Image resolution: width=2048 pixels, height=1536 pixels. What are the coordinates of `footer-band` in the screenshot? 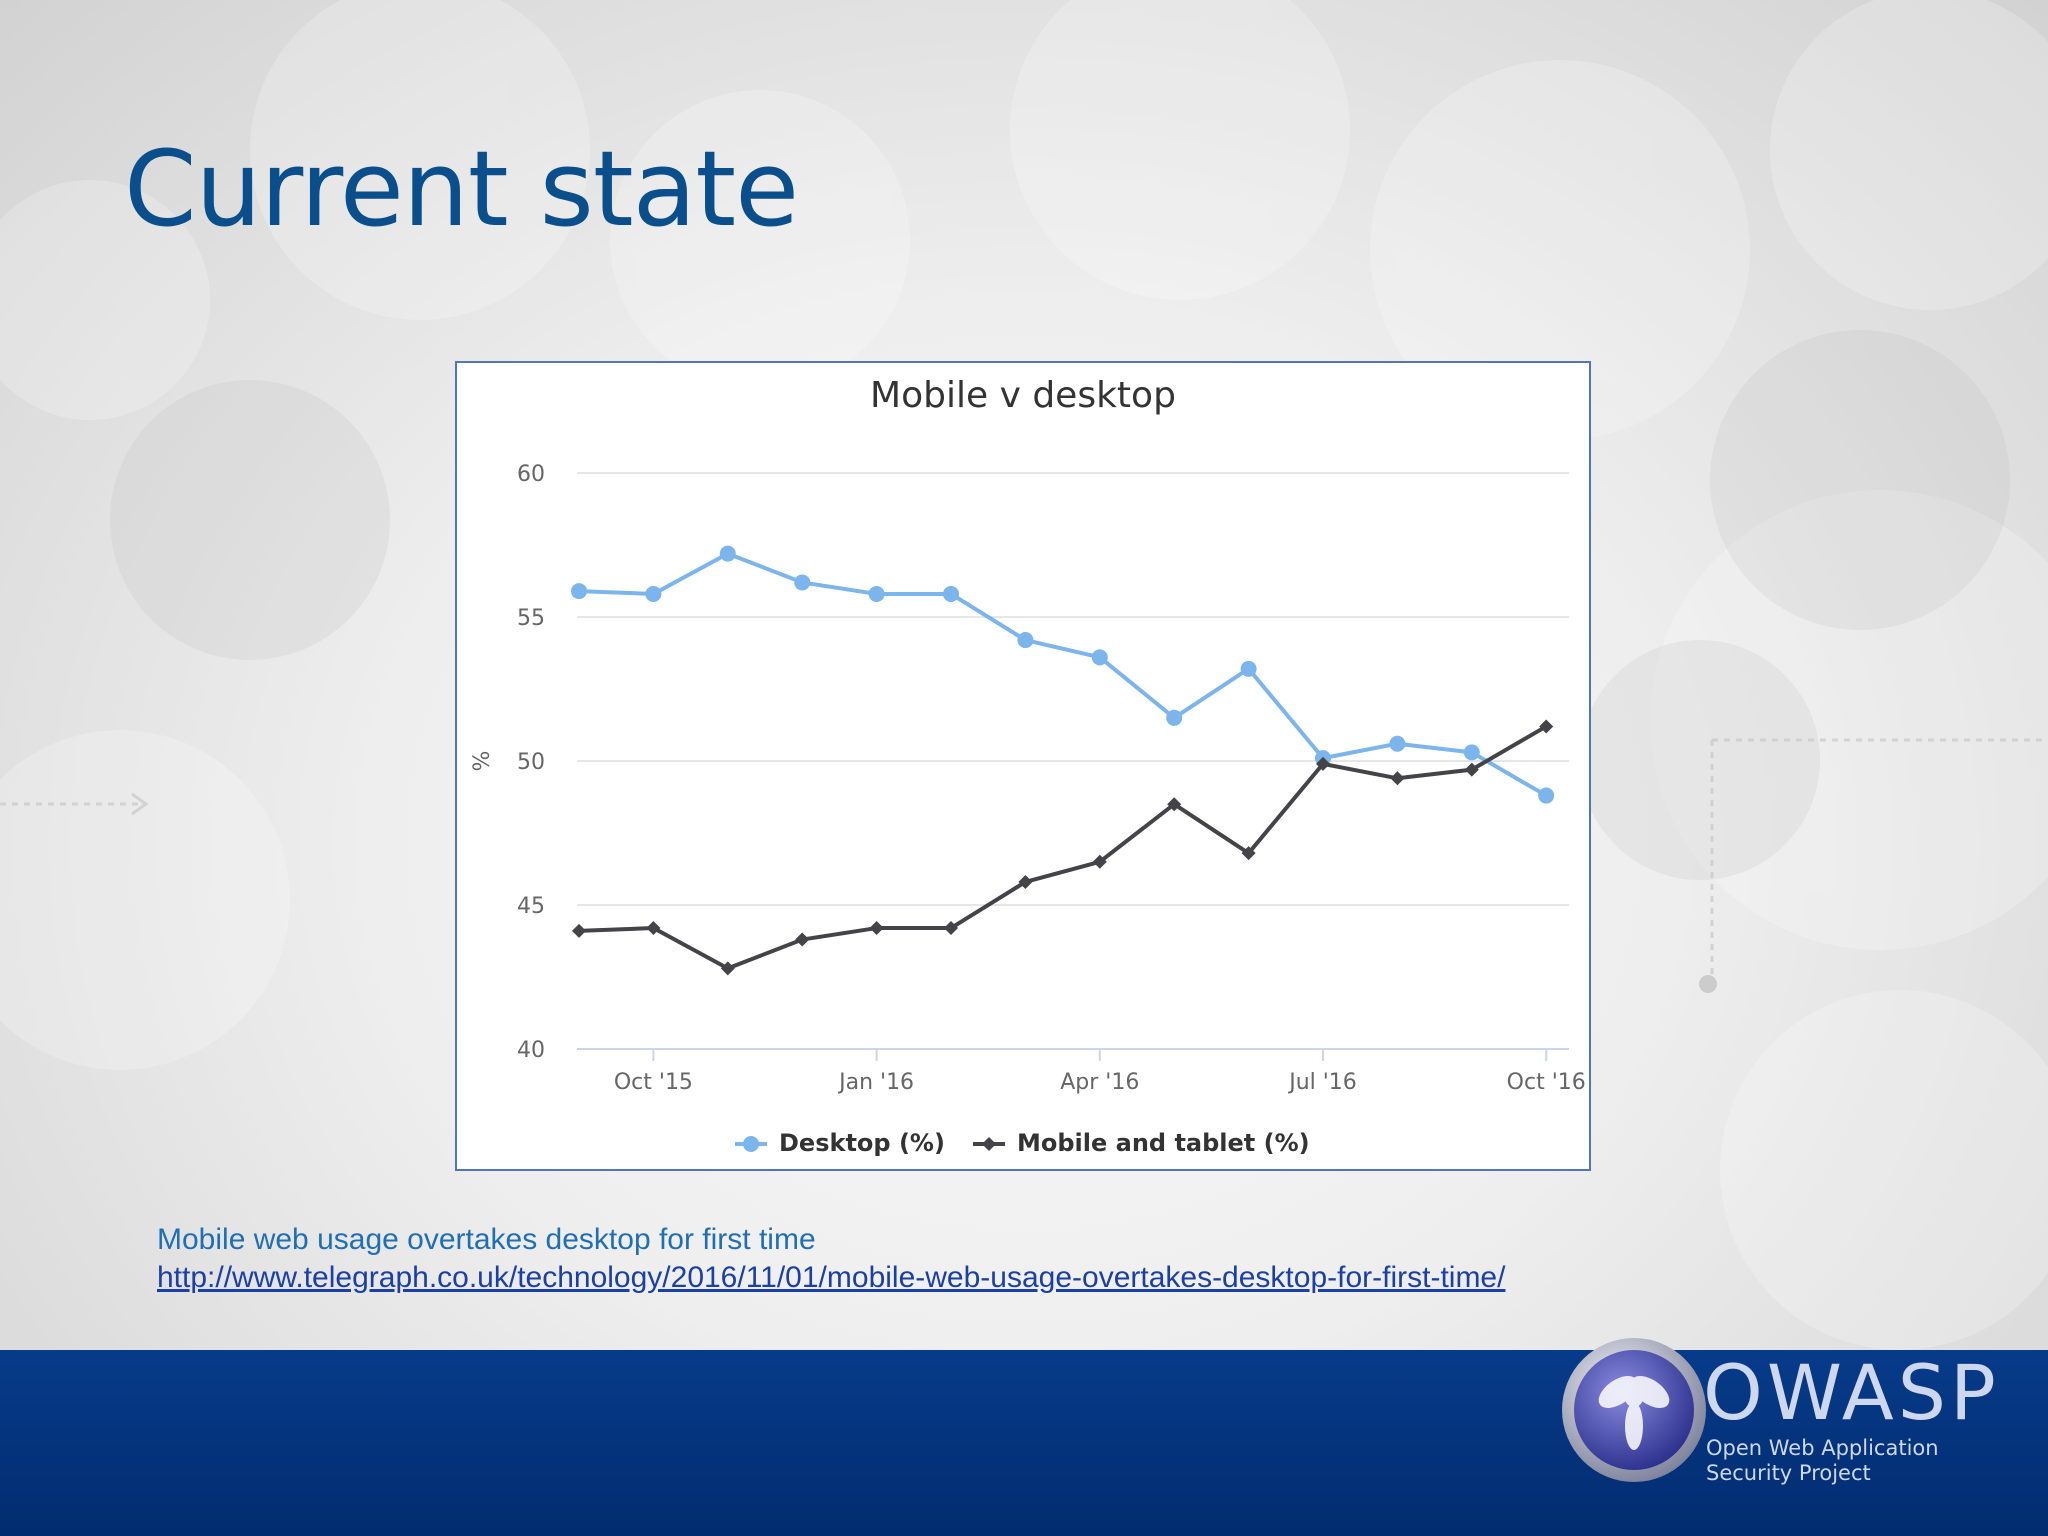 It's located at (1024, 1443).